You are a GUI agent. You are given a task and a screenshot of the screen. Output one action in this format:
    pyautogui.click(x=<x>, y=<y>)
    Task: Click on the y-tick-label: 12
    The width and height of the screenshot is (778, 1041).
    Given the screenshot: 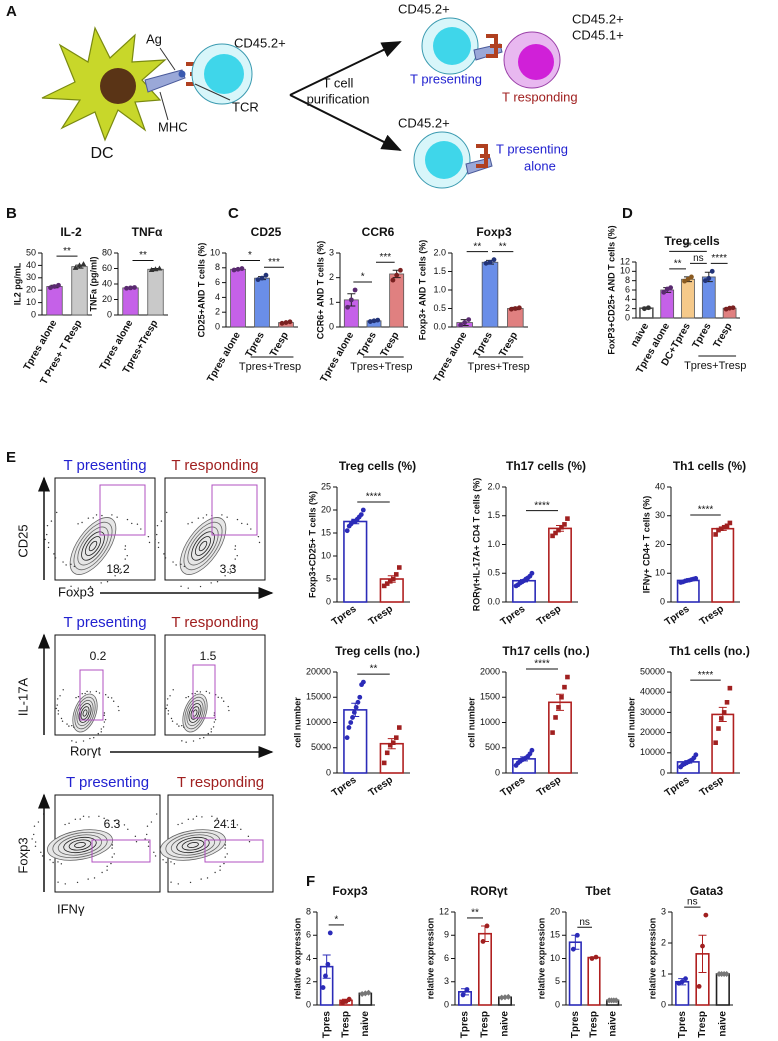 What is the action you would take?
    pyautogui.click(x=625, y=261)
    